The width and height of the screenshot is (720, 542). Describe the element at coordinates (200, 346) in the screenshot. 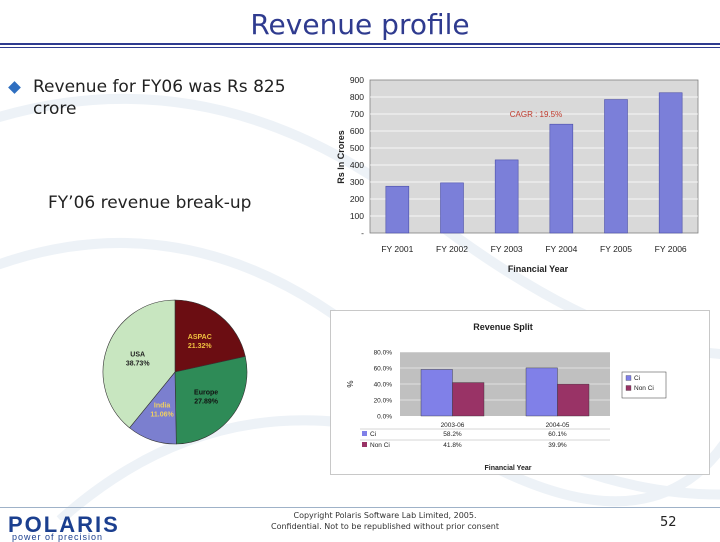

I see `pie-value: 21.32%` at that location.